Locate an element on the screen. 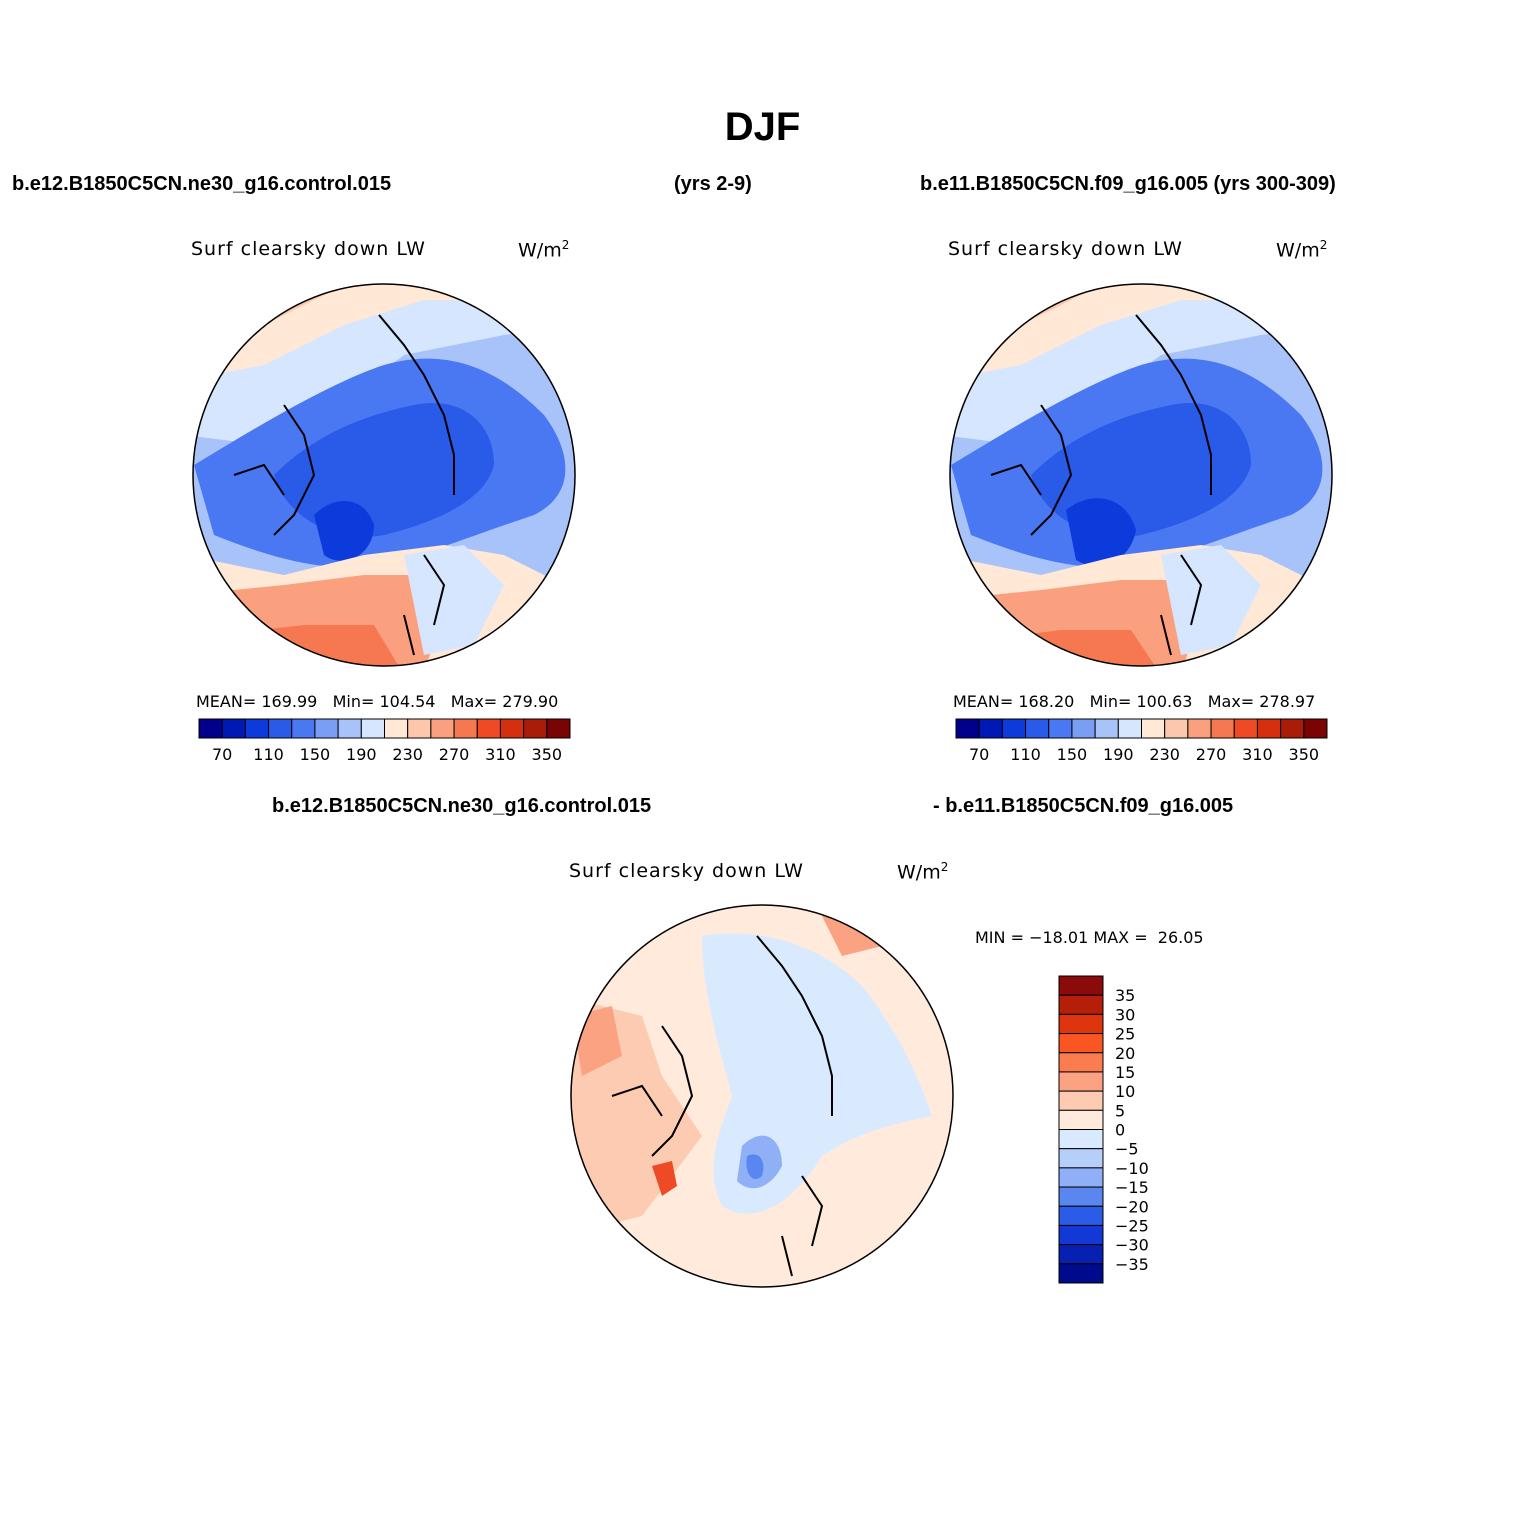 This screenshot has height=1525, width=1525. panel2-min-label: Min= is located at coordinates (1110, 701).